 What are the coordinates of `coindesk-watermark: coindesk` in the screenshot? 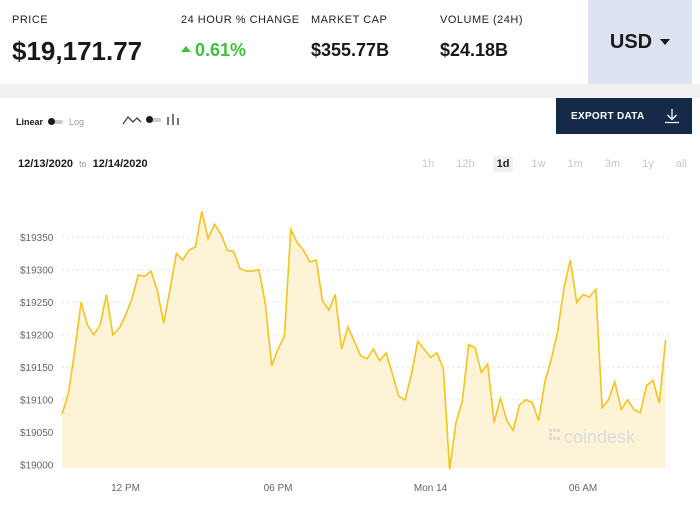 It's located at (600, 437).